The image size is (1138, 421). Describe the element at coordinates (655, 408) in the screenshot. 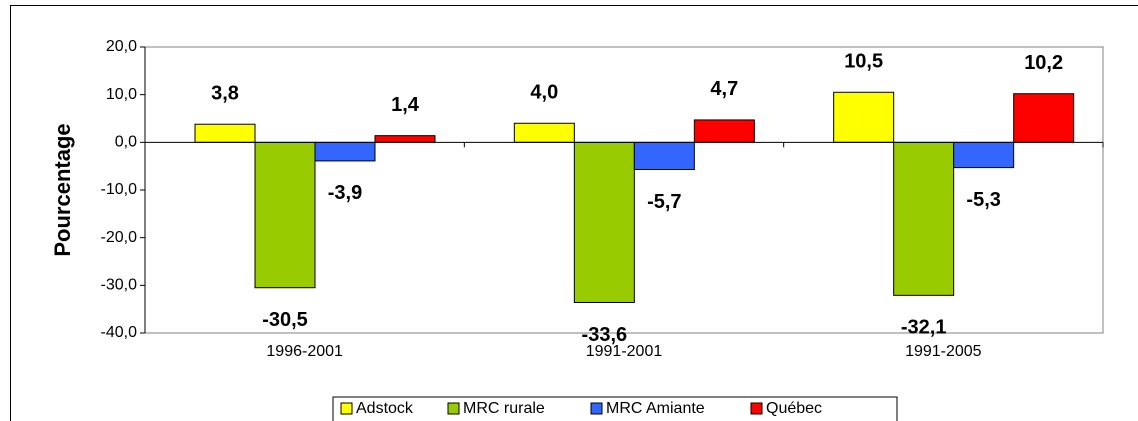

I see `legend-label: MRC Amiante` at that location.